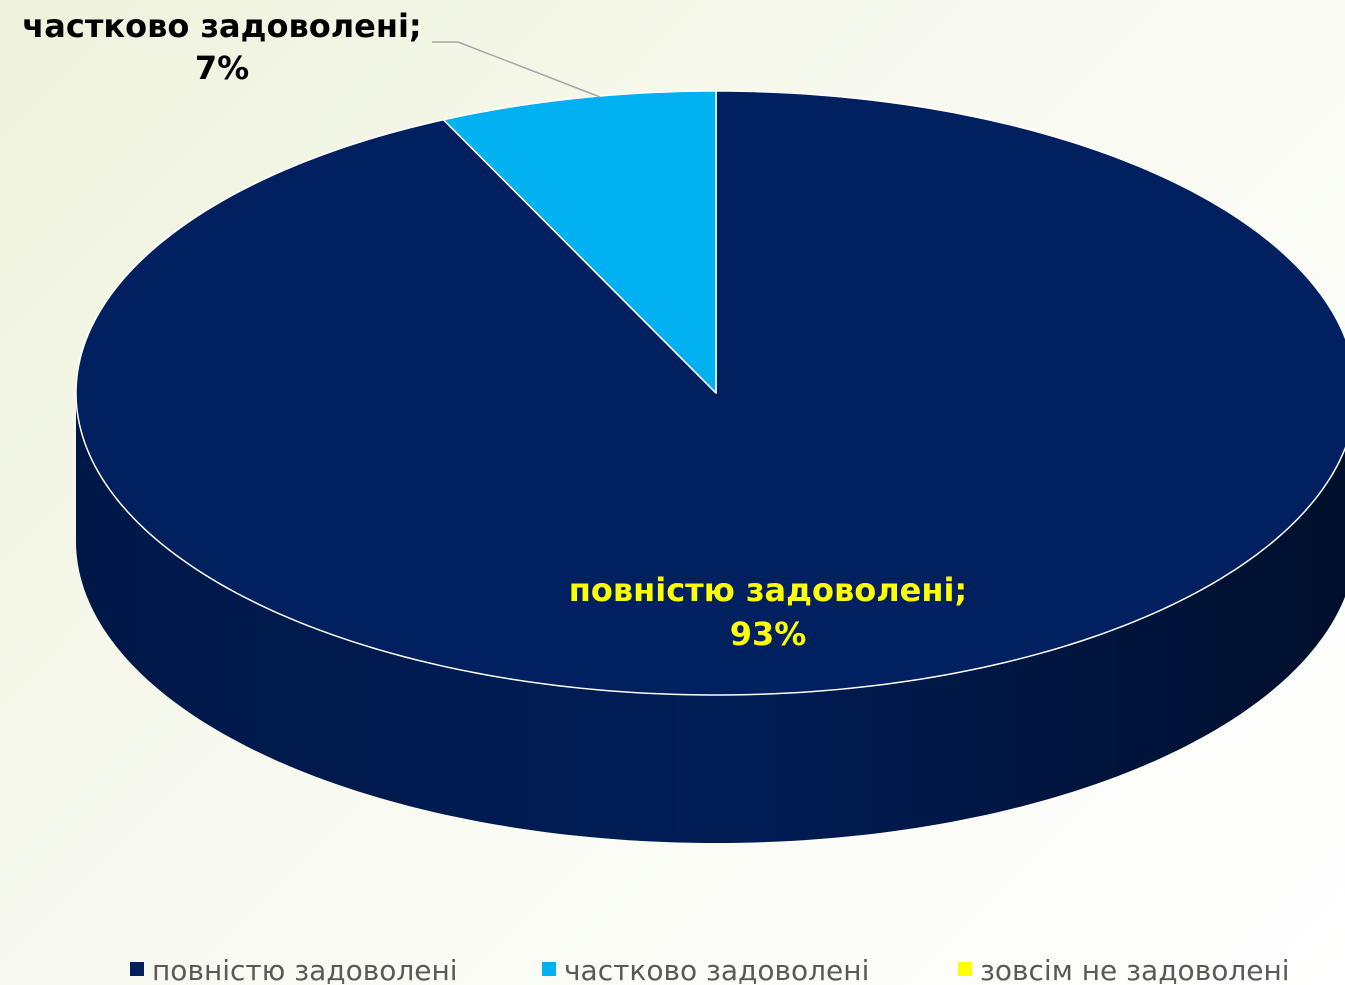  What do you see at coordinates (768, 590) in the screenshot?
I see `data-label-name: повністю задоволені;` at bounding box center [768, 590].